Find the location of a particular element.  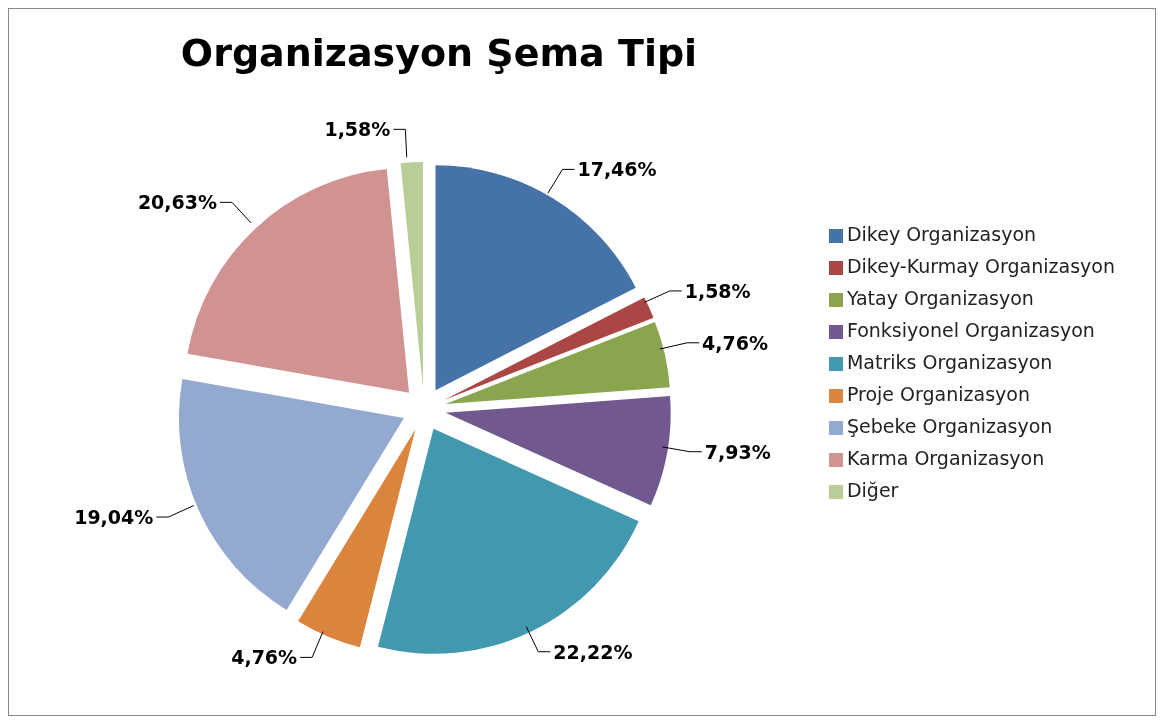

data-label: 22,22% is located at coordinates (593, 651).